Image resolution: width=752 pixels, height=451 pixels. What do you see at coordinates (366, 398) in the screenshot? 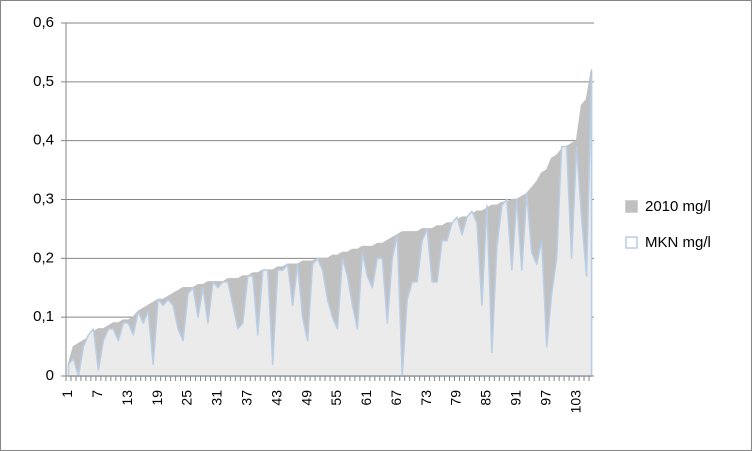
I see `x-tick-label: 61` at bounding box center [366, 398].